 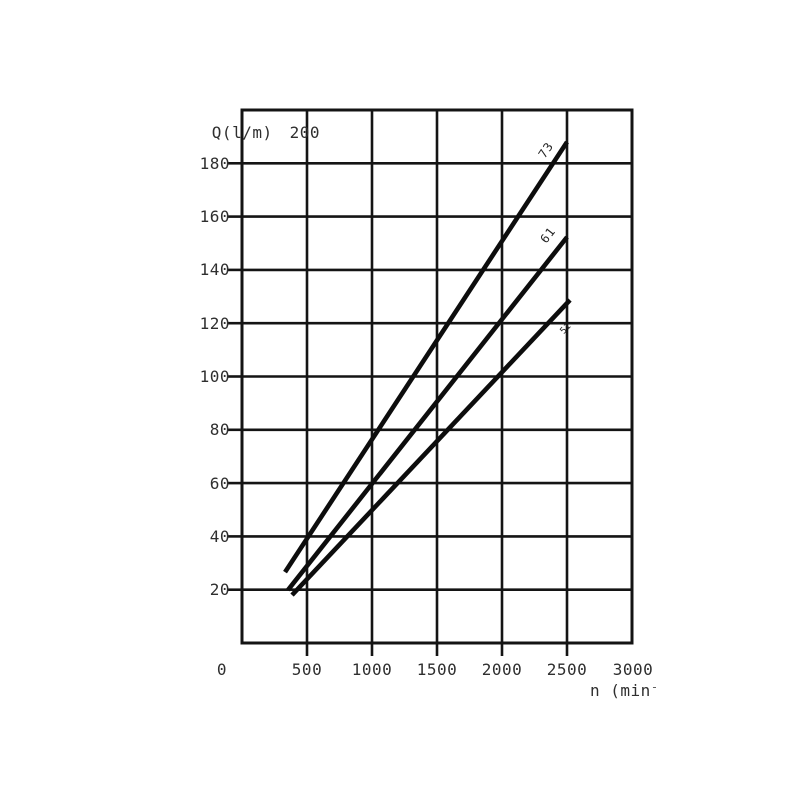 I want to click on y-axis-title: Q(l/m) 200, so click(x=235, y=132).